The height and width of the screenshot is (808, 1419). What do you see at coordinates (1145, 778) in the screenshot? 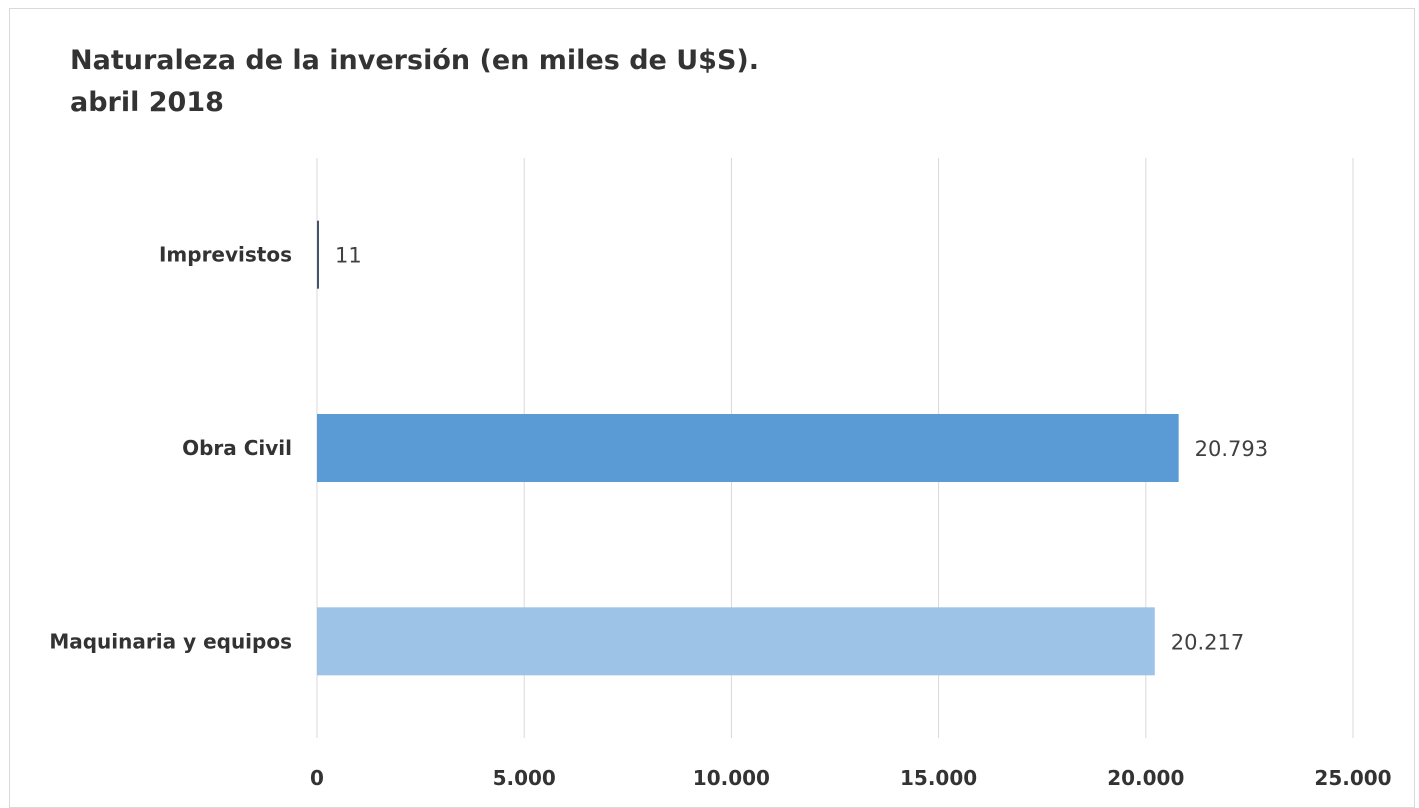
I see `x-tick-label: 20.000` at bounding box center [1145, 778].